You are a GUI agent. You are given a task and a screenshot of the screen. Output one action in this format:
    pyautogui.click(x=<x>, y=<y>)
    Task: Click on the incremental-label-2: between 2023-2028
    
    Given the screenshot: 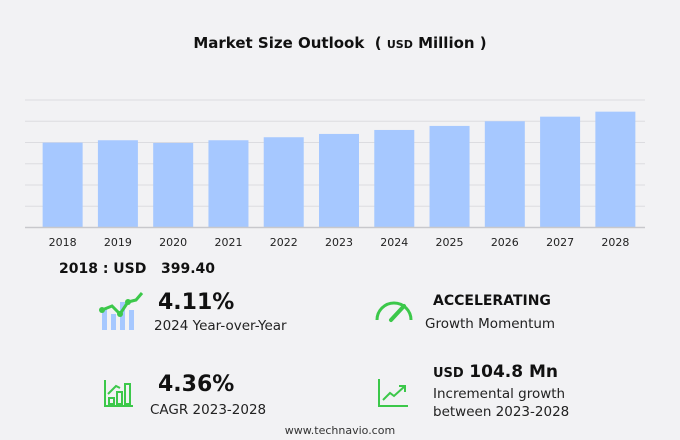 What is the action you would take?
    pyautogui.click(x=501, y=412)
    